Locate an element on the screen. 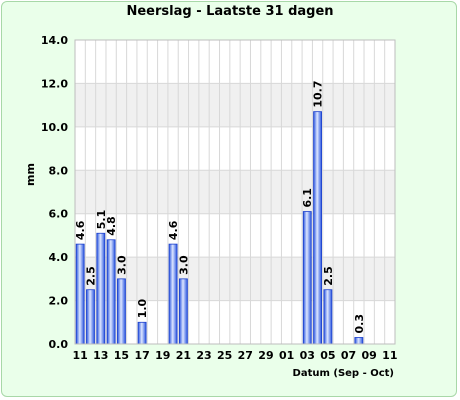 This screenshot has height=400, width=460. y-tick-label: 12.0 is located at coordinates (54, 83).